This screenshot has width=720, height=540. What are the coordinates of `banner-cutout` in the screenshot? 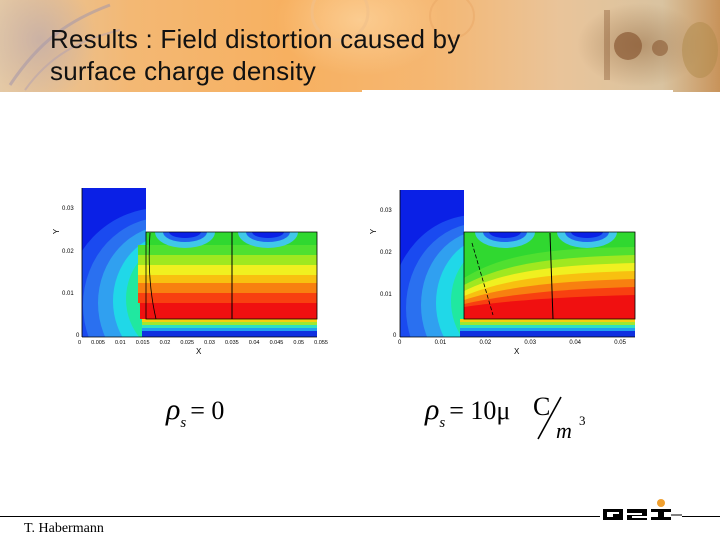 It's located at (517, 92).